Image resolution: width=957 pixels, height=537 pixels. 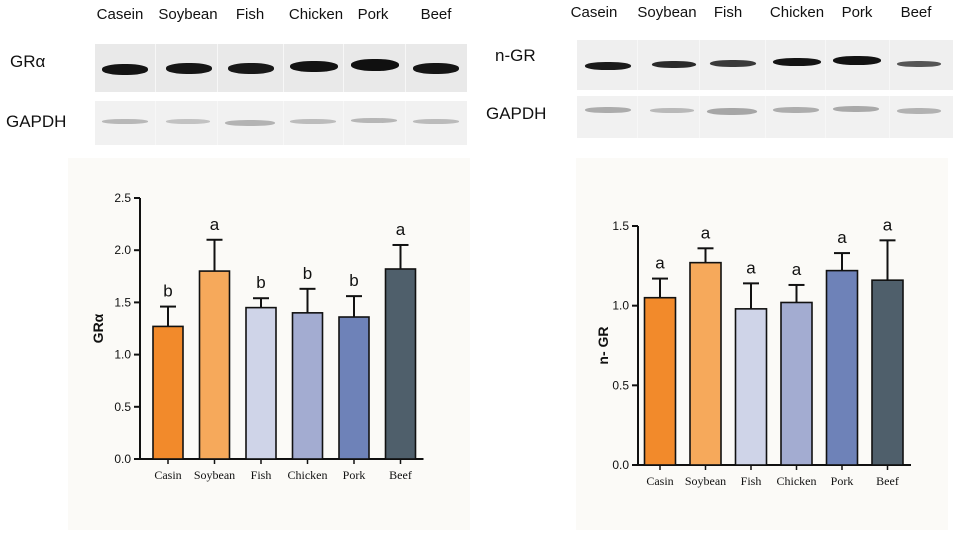 I want to click on gra-category-label: Soybean, so click(x=214, y=475).